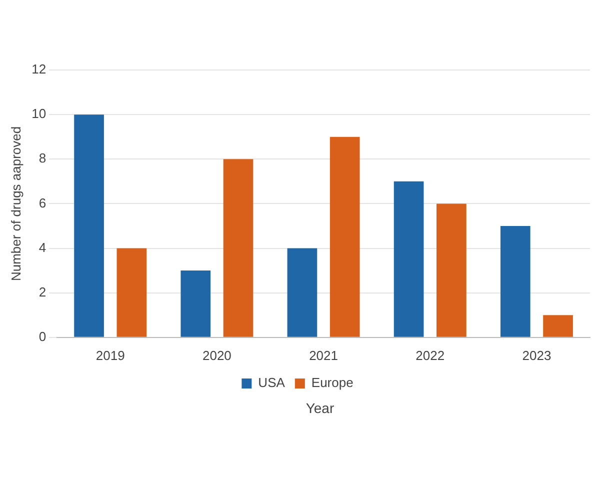 This screenshot has height=480, width=600. I want to click on x-axis-title: Year, so click(320, 408).